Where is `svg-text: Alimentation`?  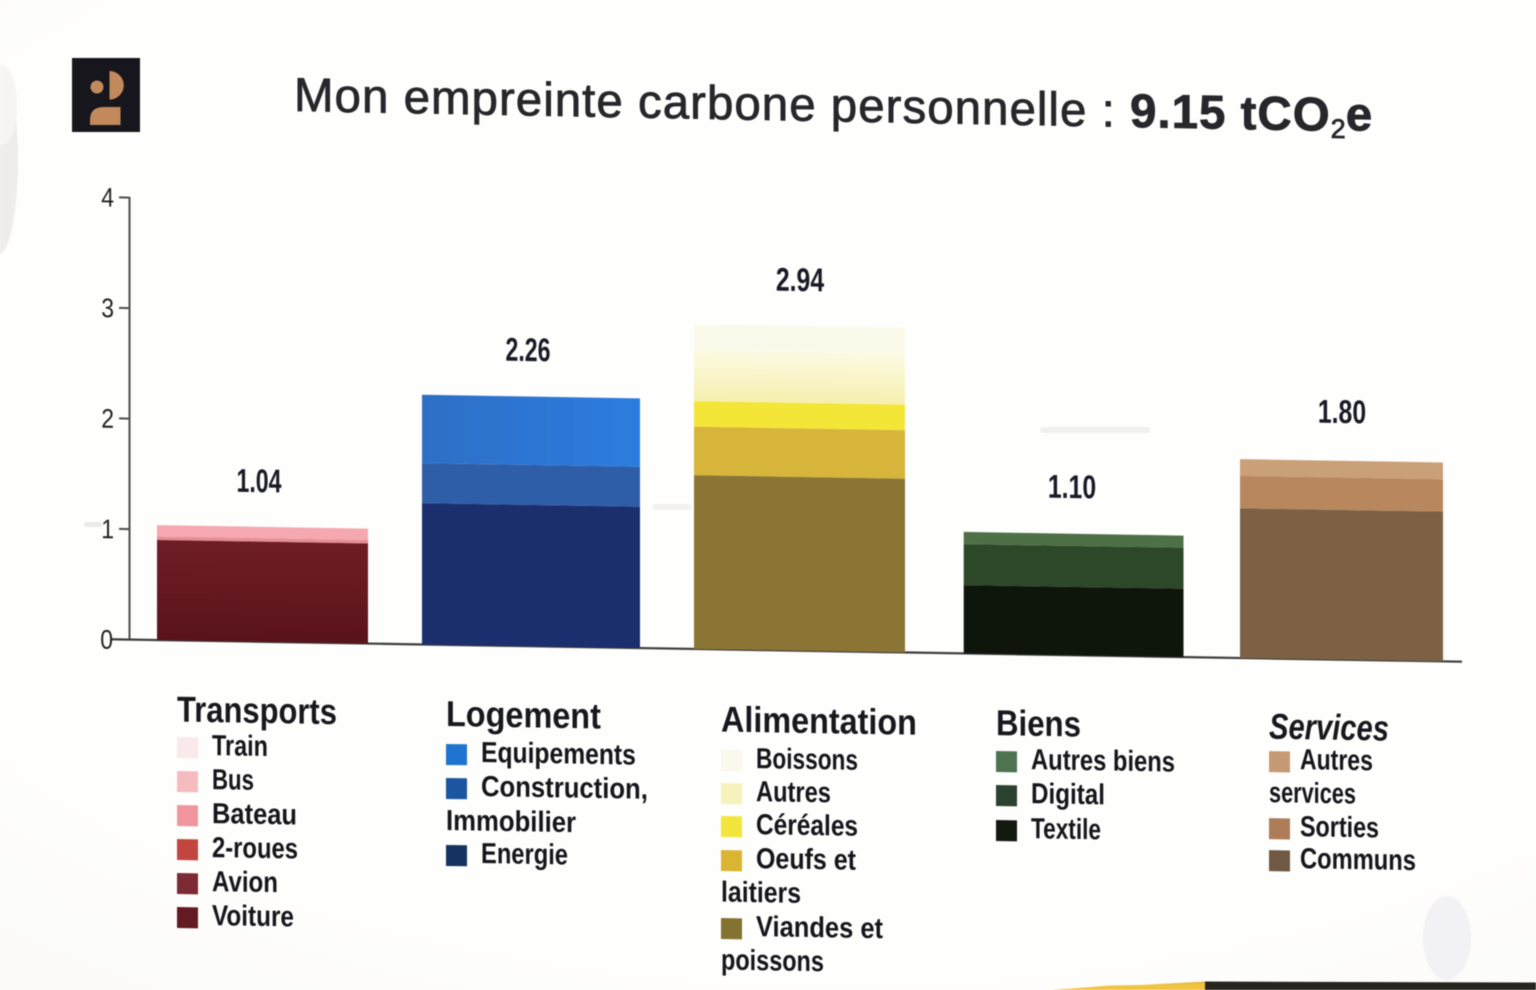 svg-text: Alimentation is located at coordinates (819, 721).